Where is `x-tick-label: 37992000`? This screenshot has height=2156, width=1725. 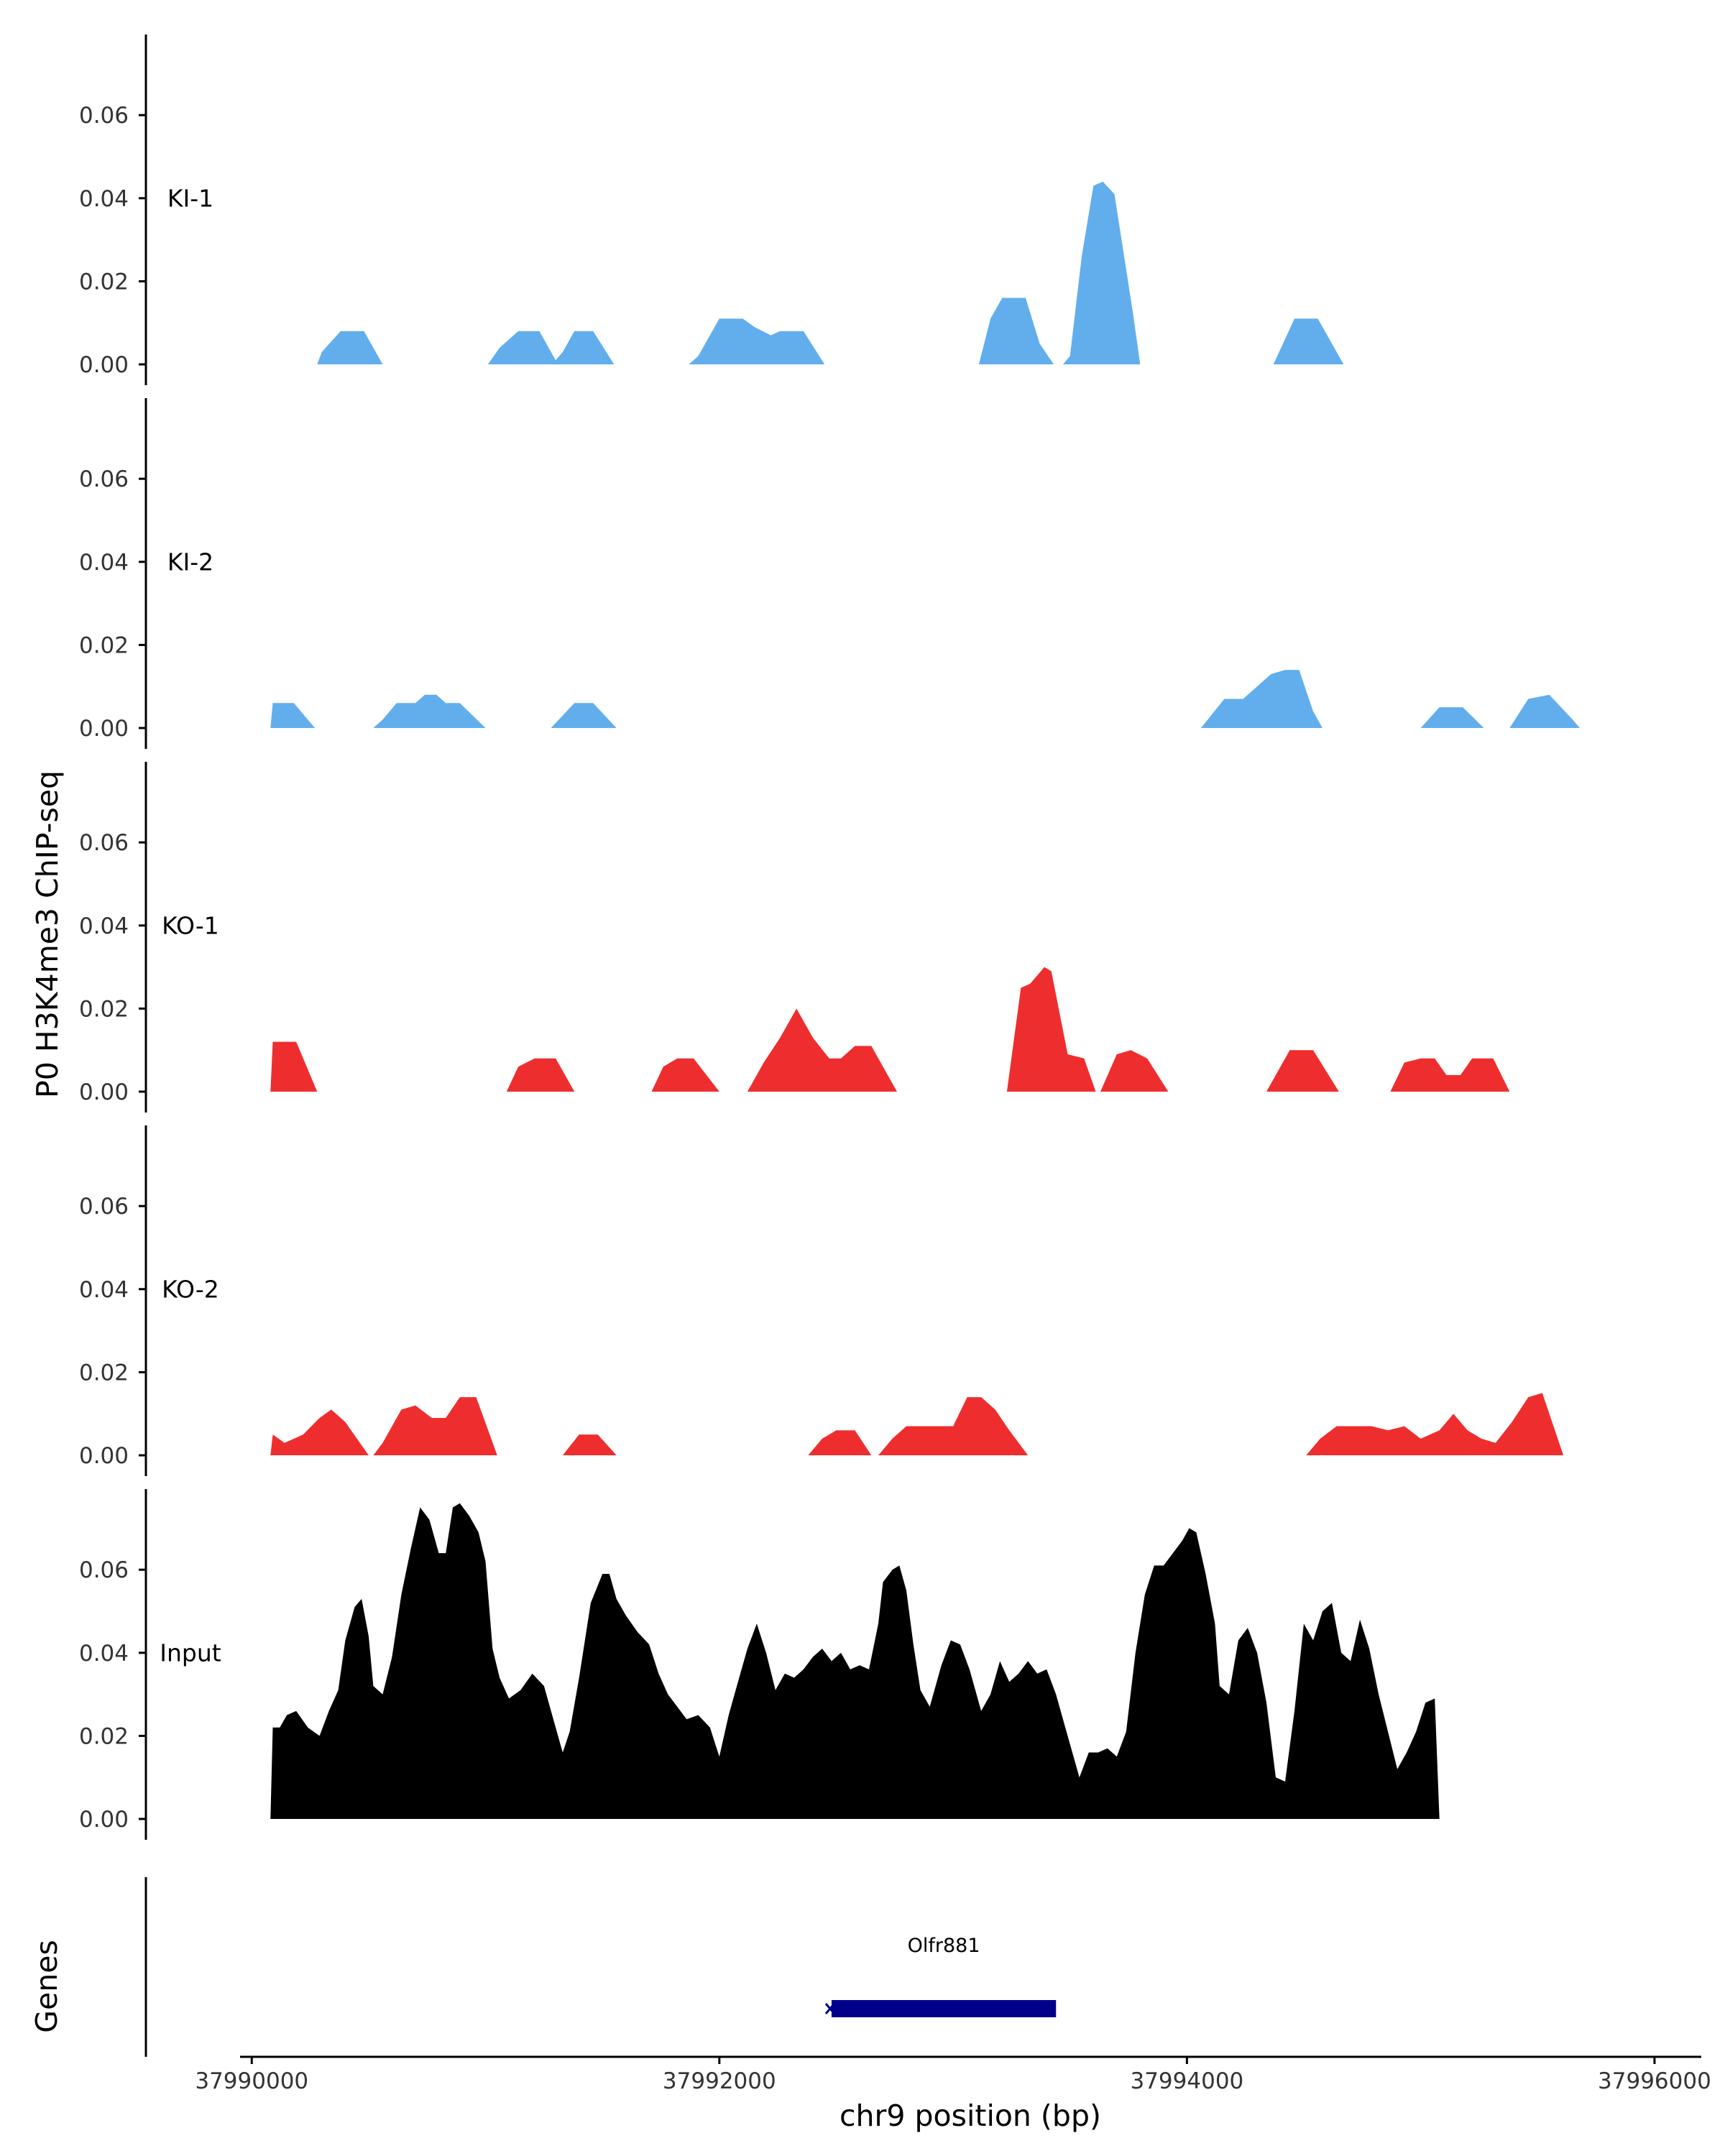 x-tick-label: 37992000 is located at coordinates (719, 2081).